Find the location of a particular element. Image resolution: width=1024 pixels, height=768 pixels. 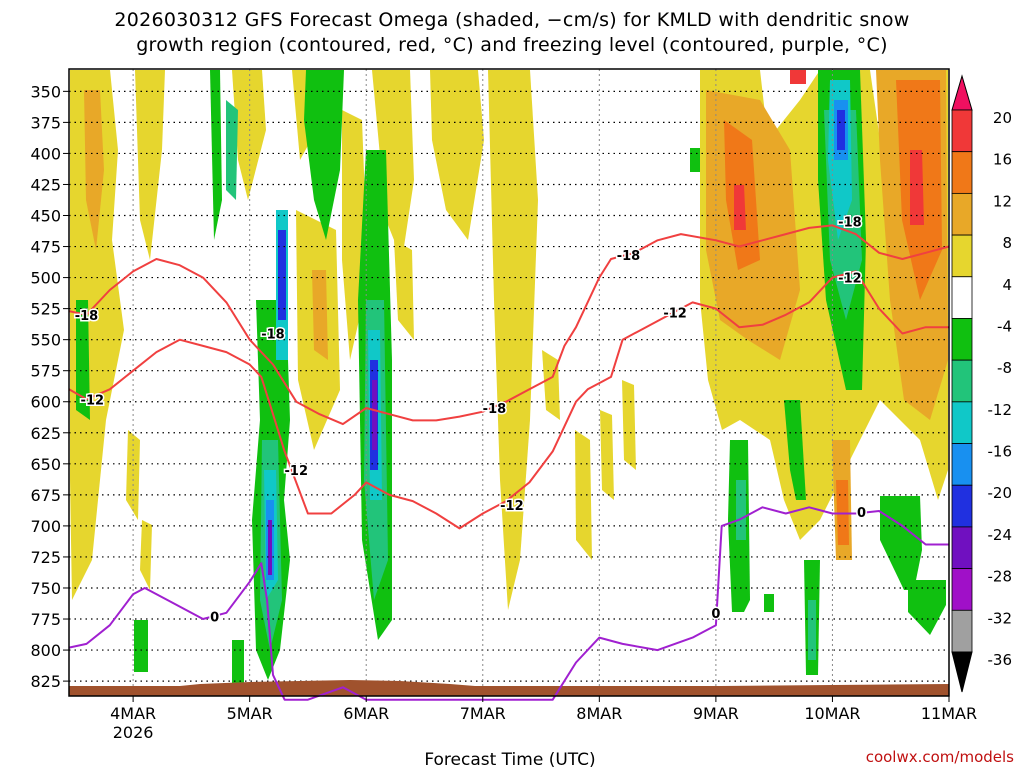

x-tick-label: 4MAR is located at coordinates (133, 713).